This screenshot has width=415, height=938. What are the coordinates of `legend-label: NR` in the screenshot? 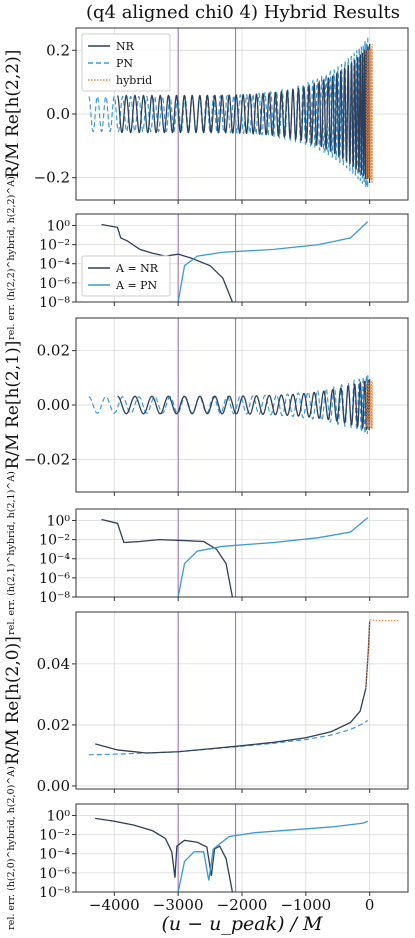 It's located at (125, 46).